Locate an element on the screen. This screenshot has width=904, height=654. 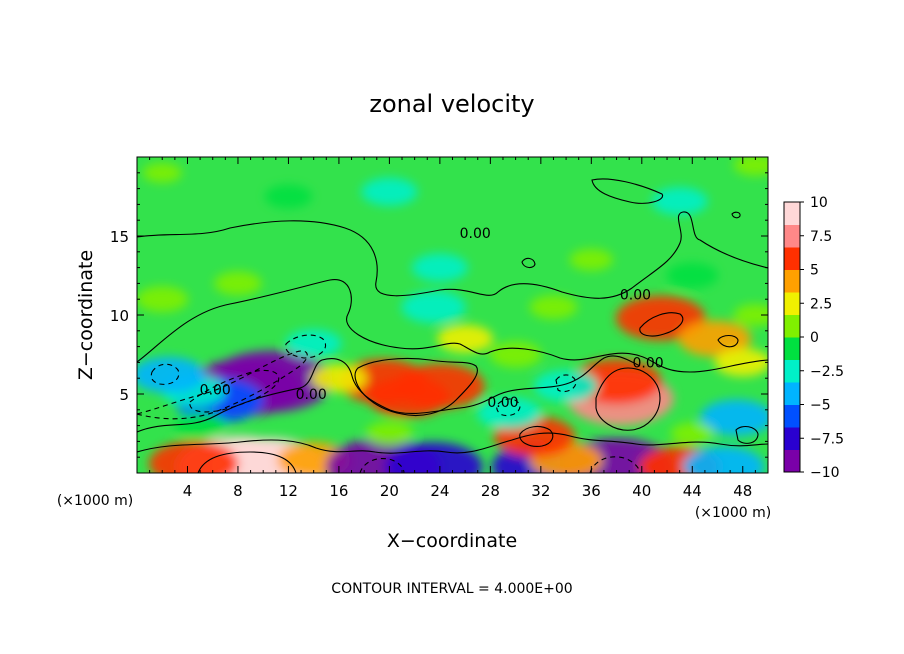
colorbar-tick-label-8: −10 is located at coordinates (825, 473).